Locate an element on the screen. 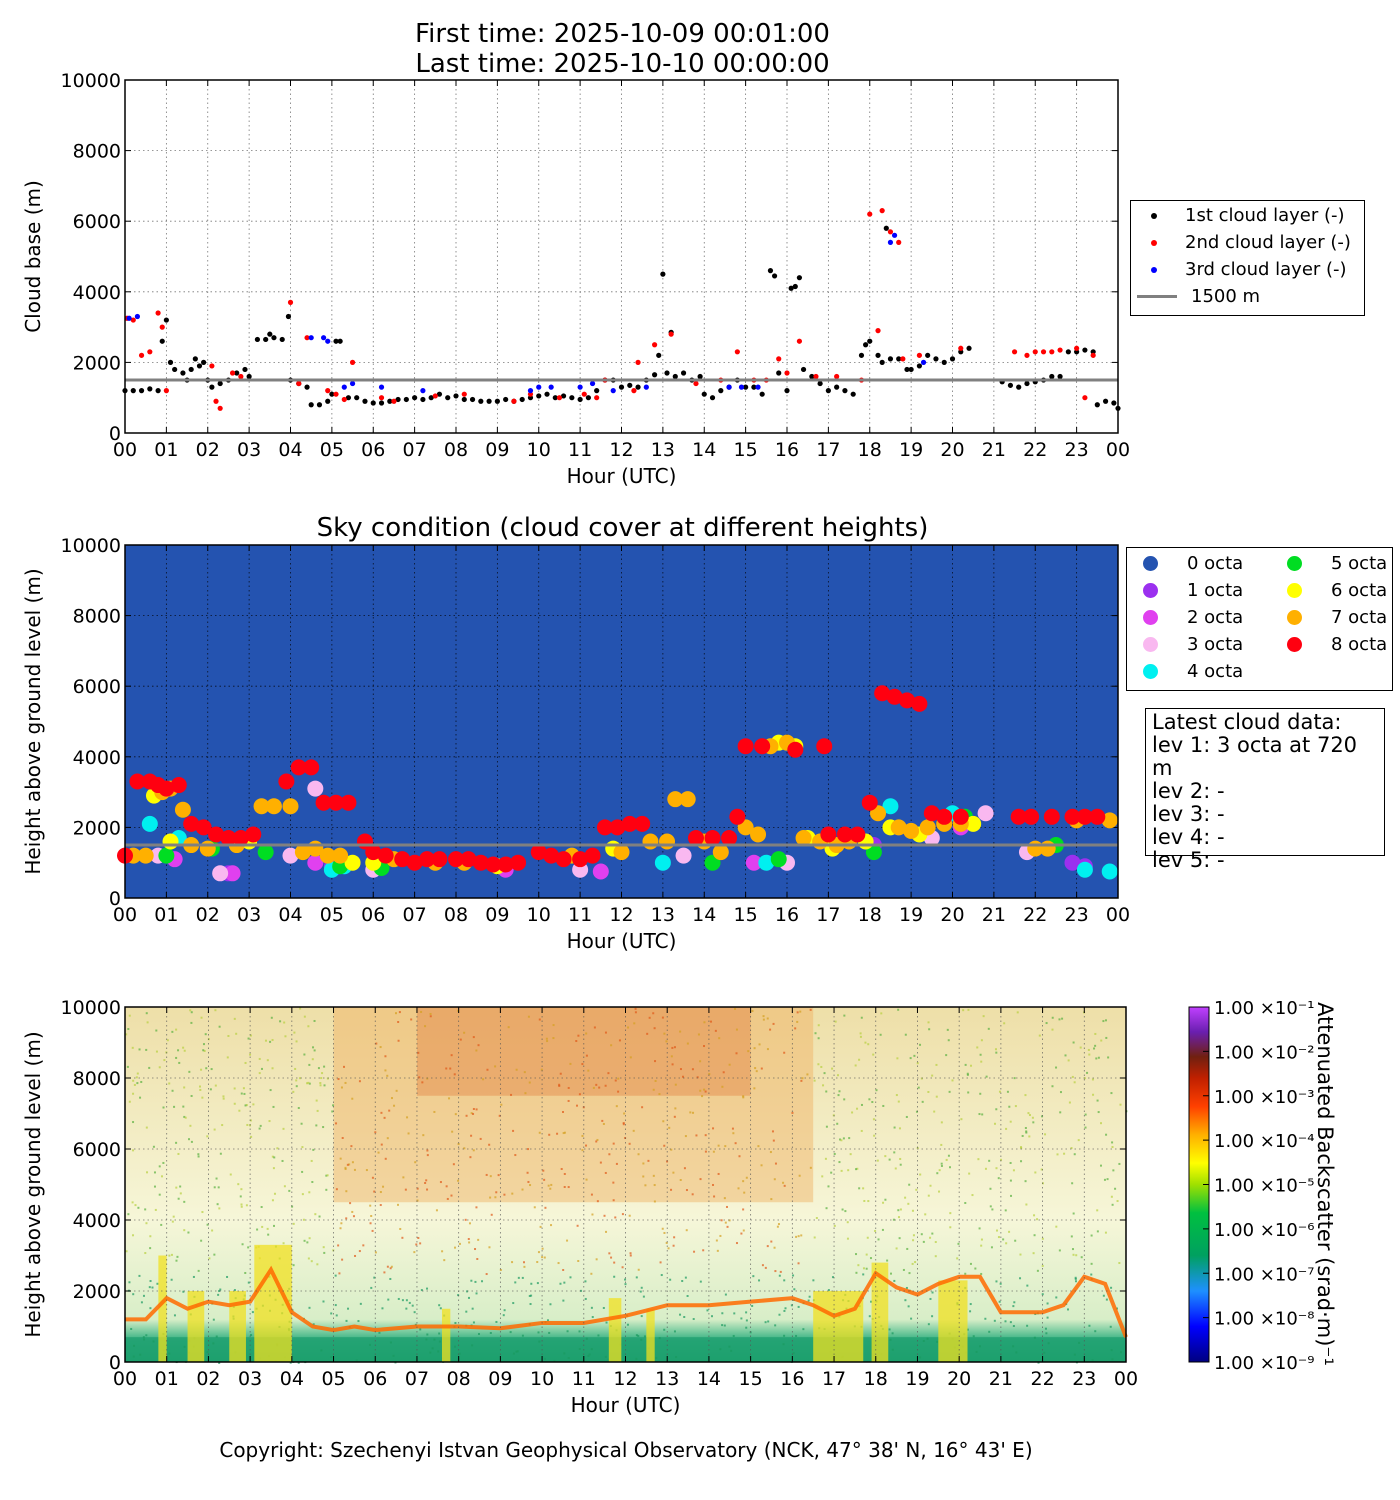 This screenshot has width=1400, height=1500. x-tick-label: 19 is located at coordinates (911, 915).